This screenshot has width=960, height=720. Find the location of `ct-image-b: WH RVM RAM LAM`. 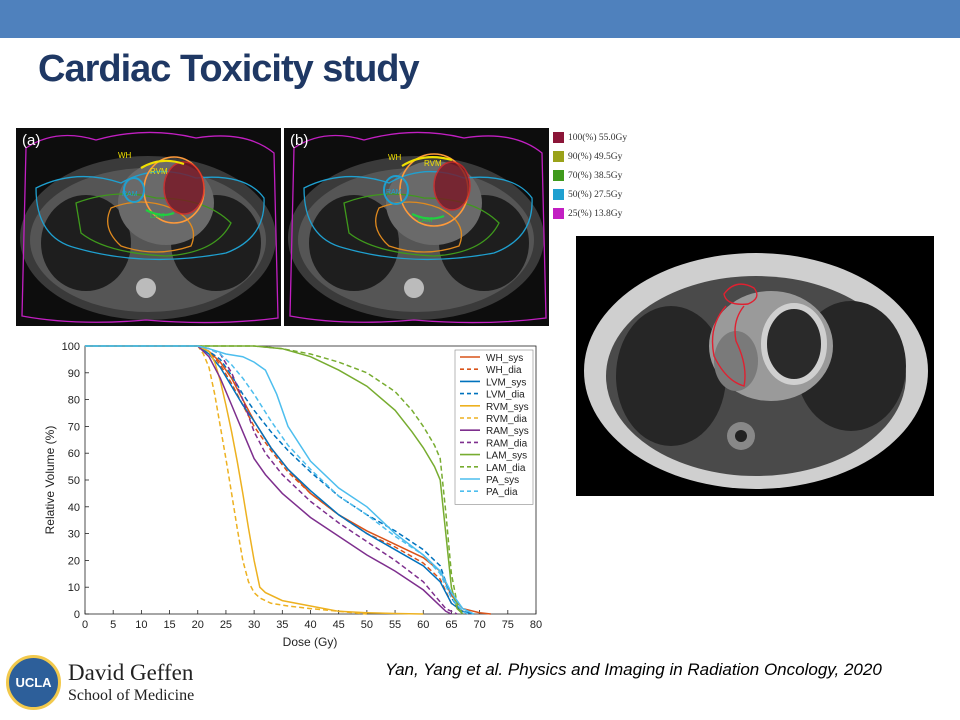

ct-image-b: WH RVM RAM LAM is located at coordinates (416, 227).